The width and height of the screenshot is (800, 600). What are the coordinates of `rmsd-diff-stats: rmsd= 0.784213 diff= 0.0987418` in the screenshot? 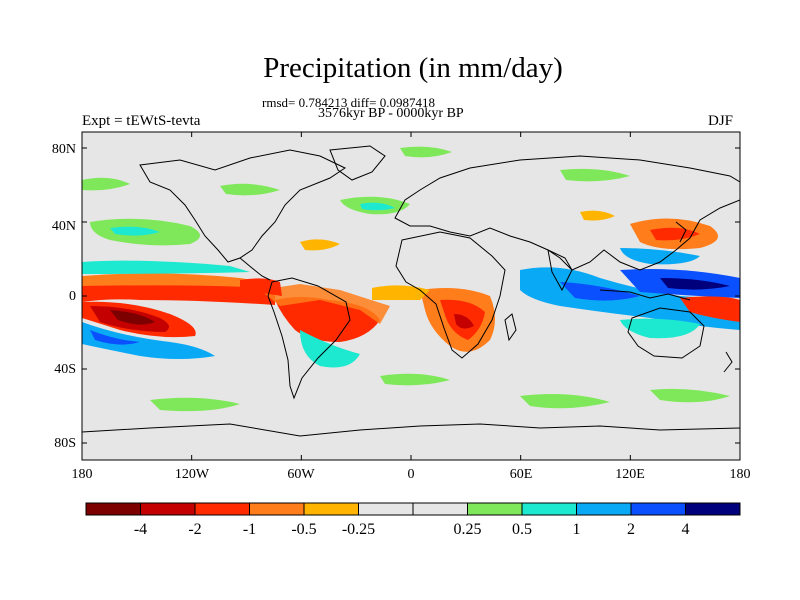 It's located at (348, 102).